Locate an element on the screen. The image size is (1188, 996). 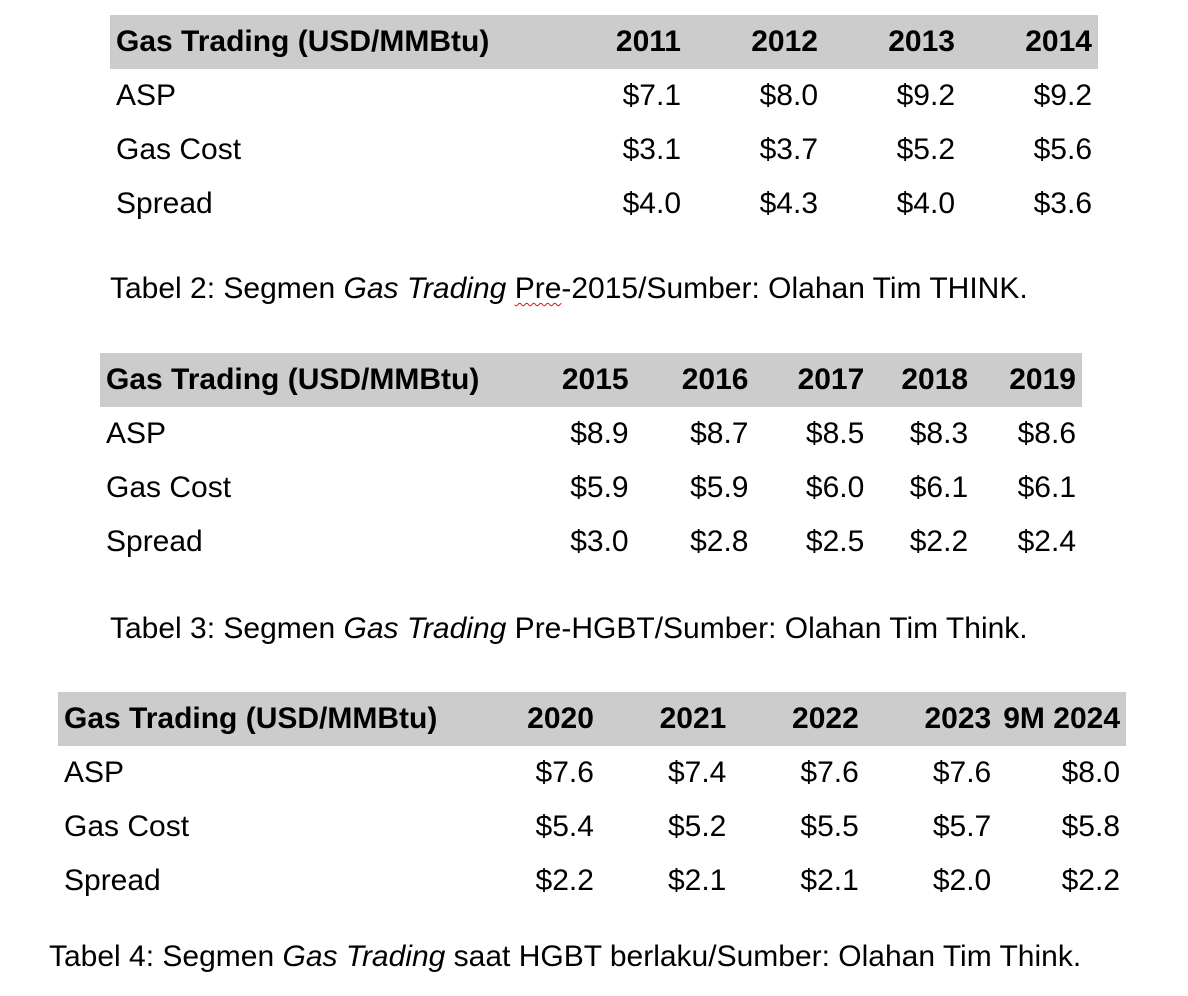
table-row: Spread $2.2 $2.1 $2.1 $2.0 $2.2 is located at coordinates (592, 881).